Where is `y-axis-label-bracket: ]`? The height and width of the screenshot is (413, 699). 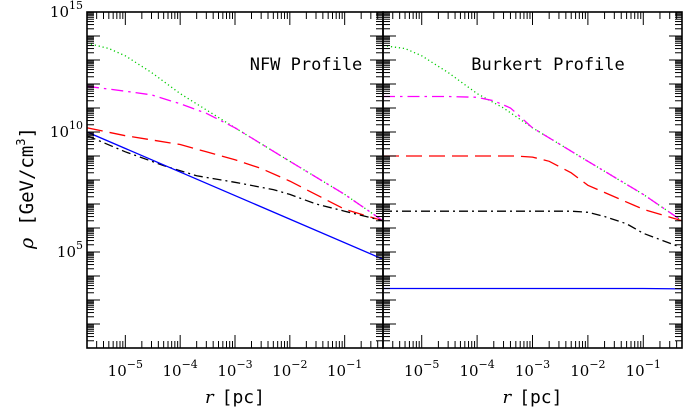 y-axis-label-bracket: ] is located at coordinates (27, 132).